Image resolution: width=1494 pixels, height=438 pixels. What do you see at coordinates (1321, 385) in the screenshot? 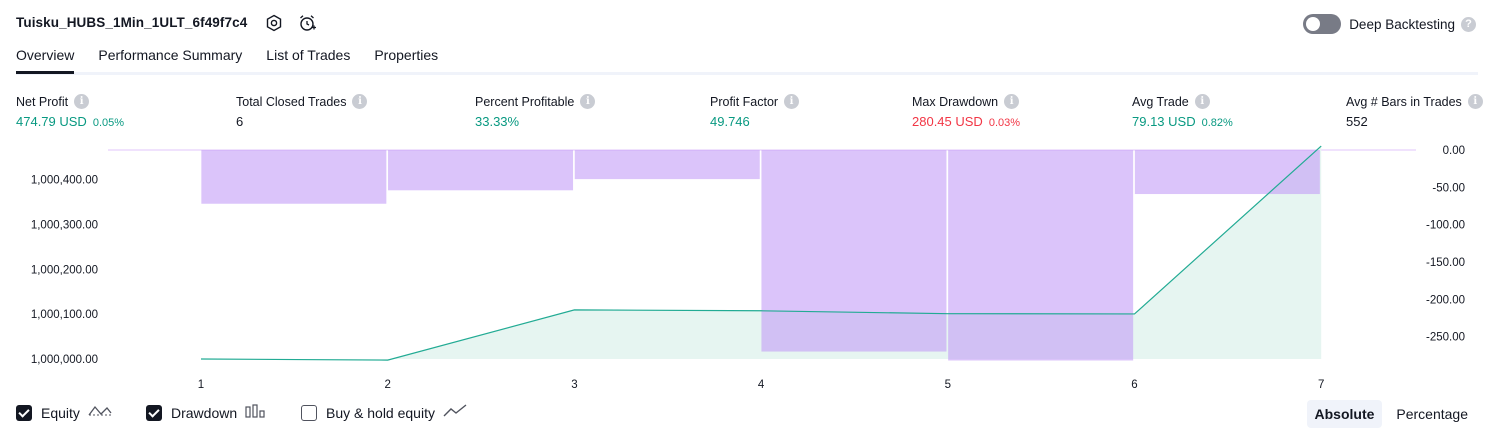
I see `x-tick-label: 7` at bounding box center [1321, 385].